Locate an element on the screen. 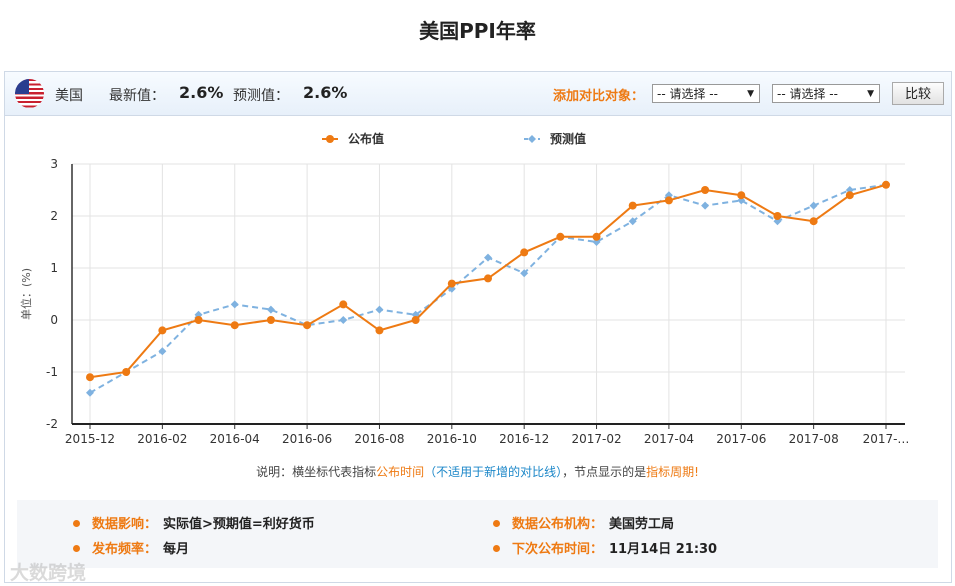 This screenshot has width=955, height=586. y-tick-label: 1 is located at coordinates (54, 268).